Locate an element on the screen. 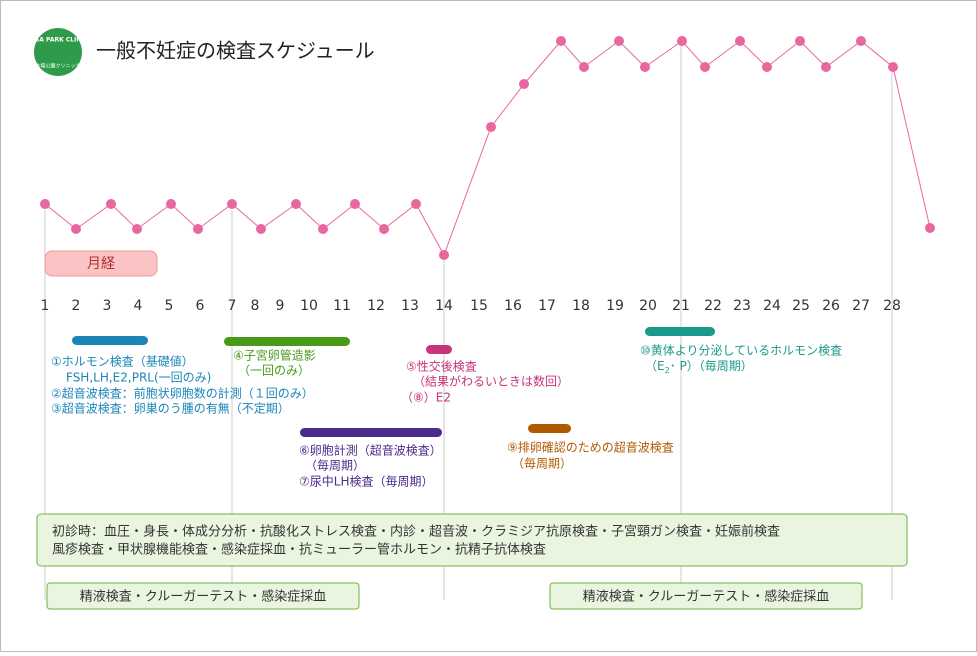 The width and height of the screenshot is (977, 656). test-text: ⑤性交後検査 is located at coordinates (441, 366).